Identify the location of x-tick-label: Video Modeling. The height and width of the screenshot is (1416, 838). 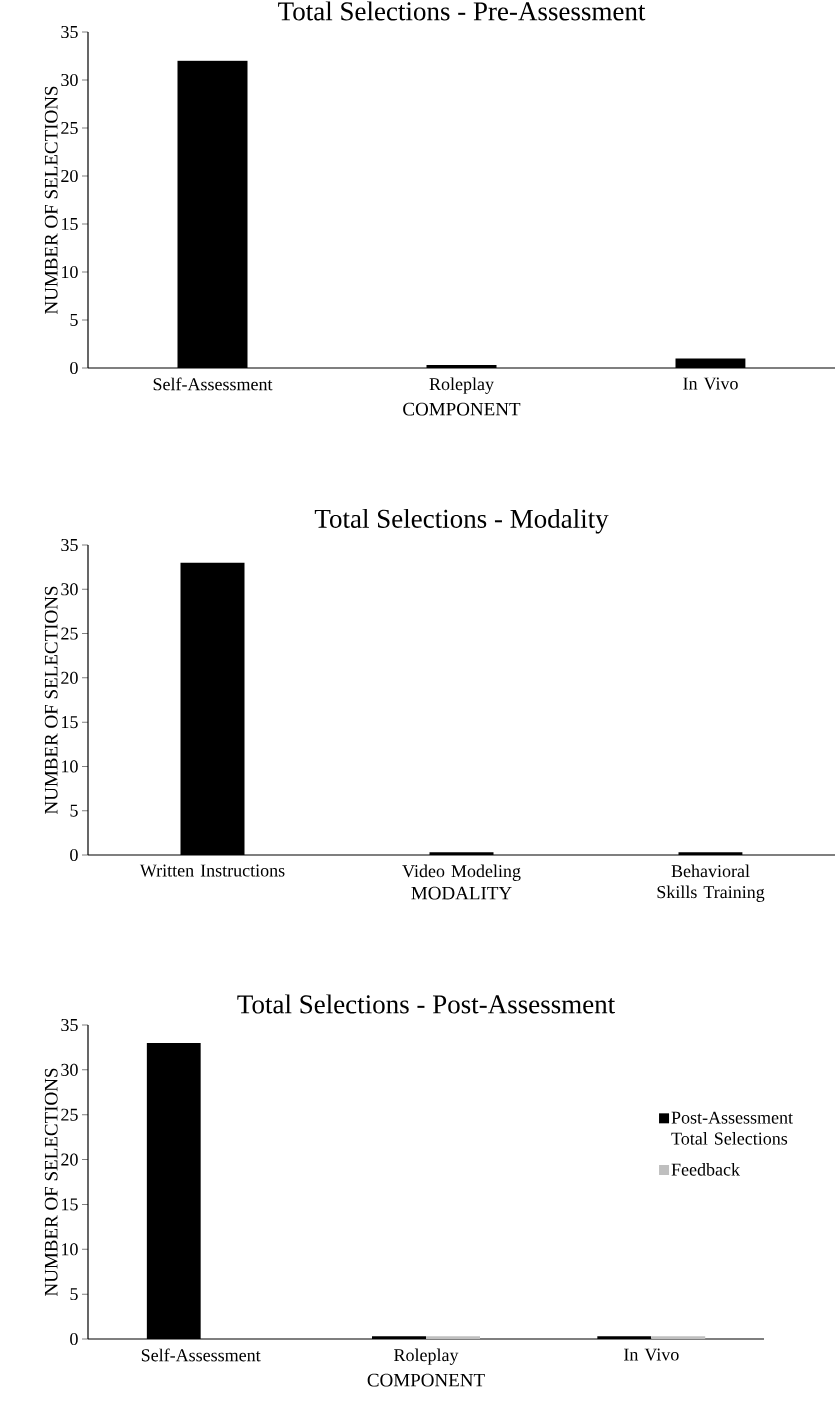
(461, 872).